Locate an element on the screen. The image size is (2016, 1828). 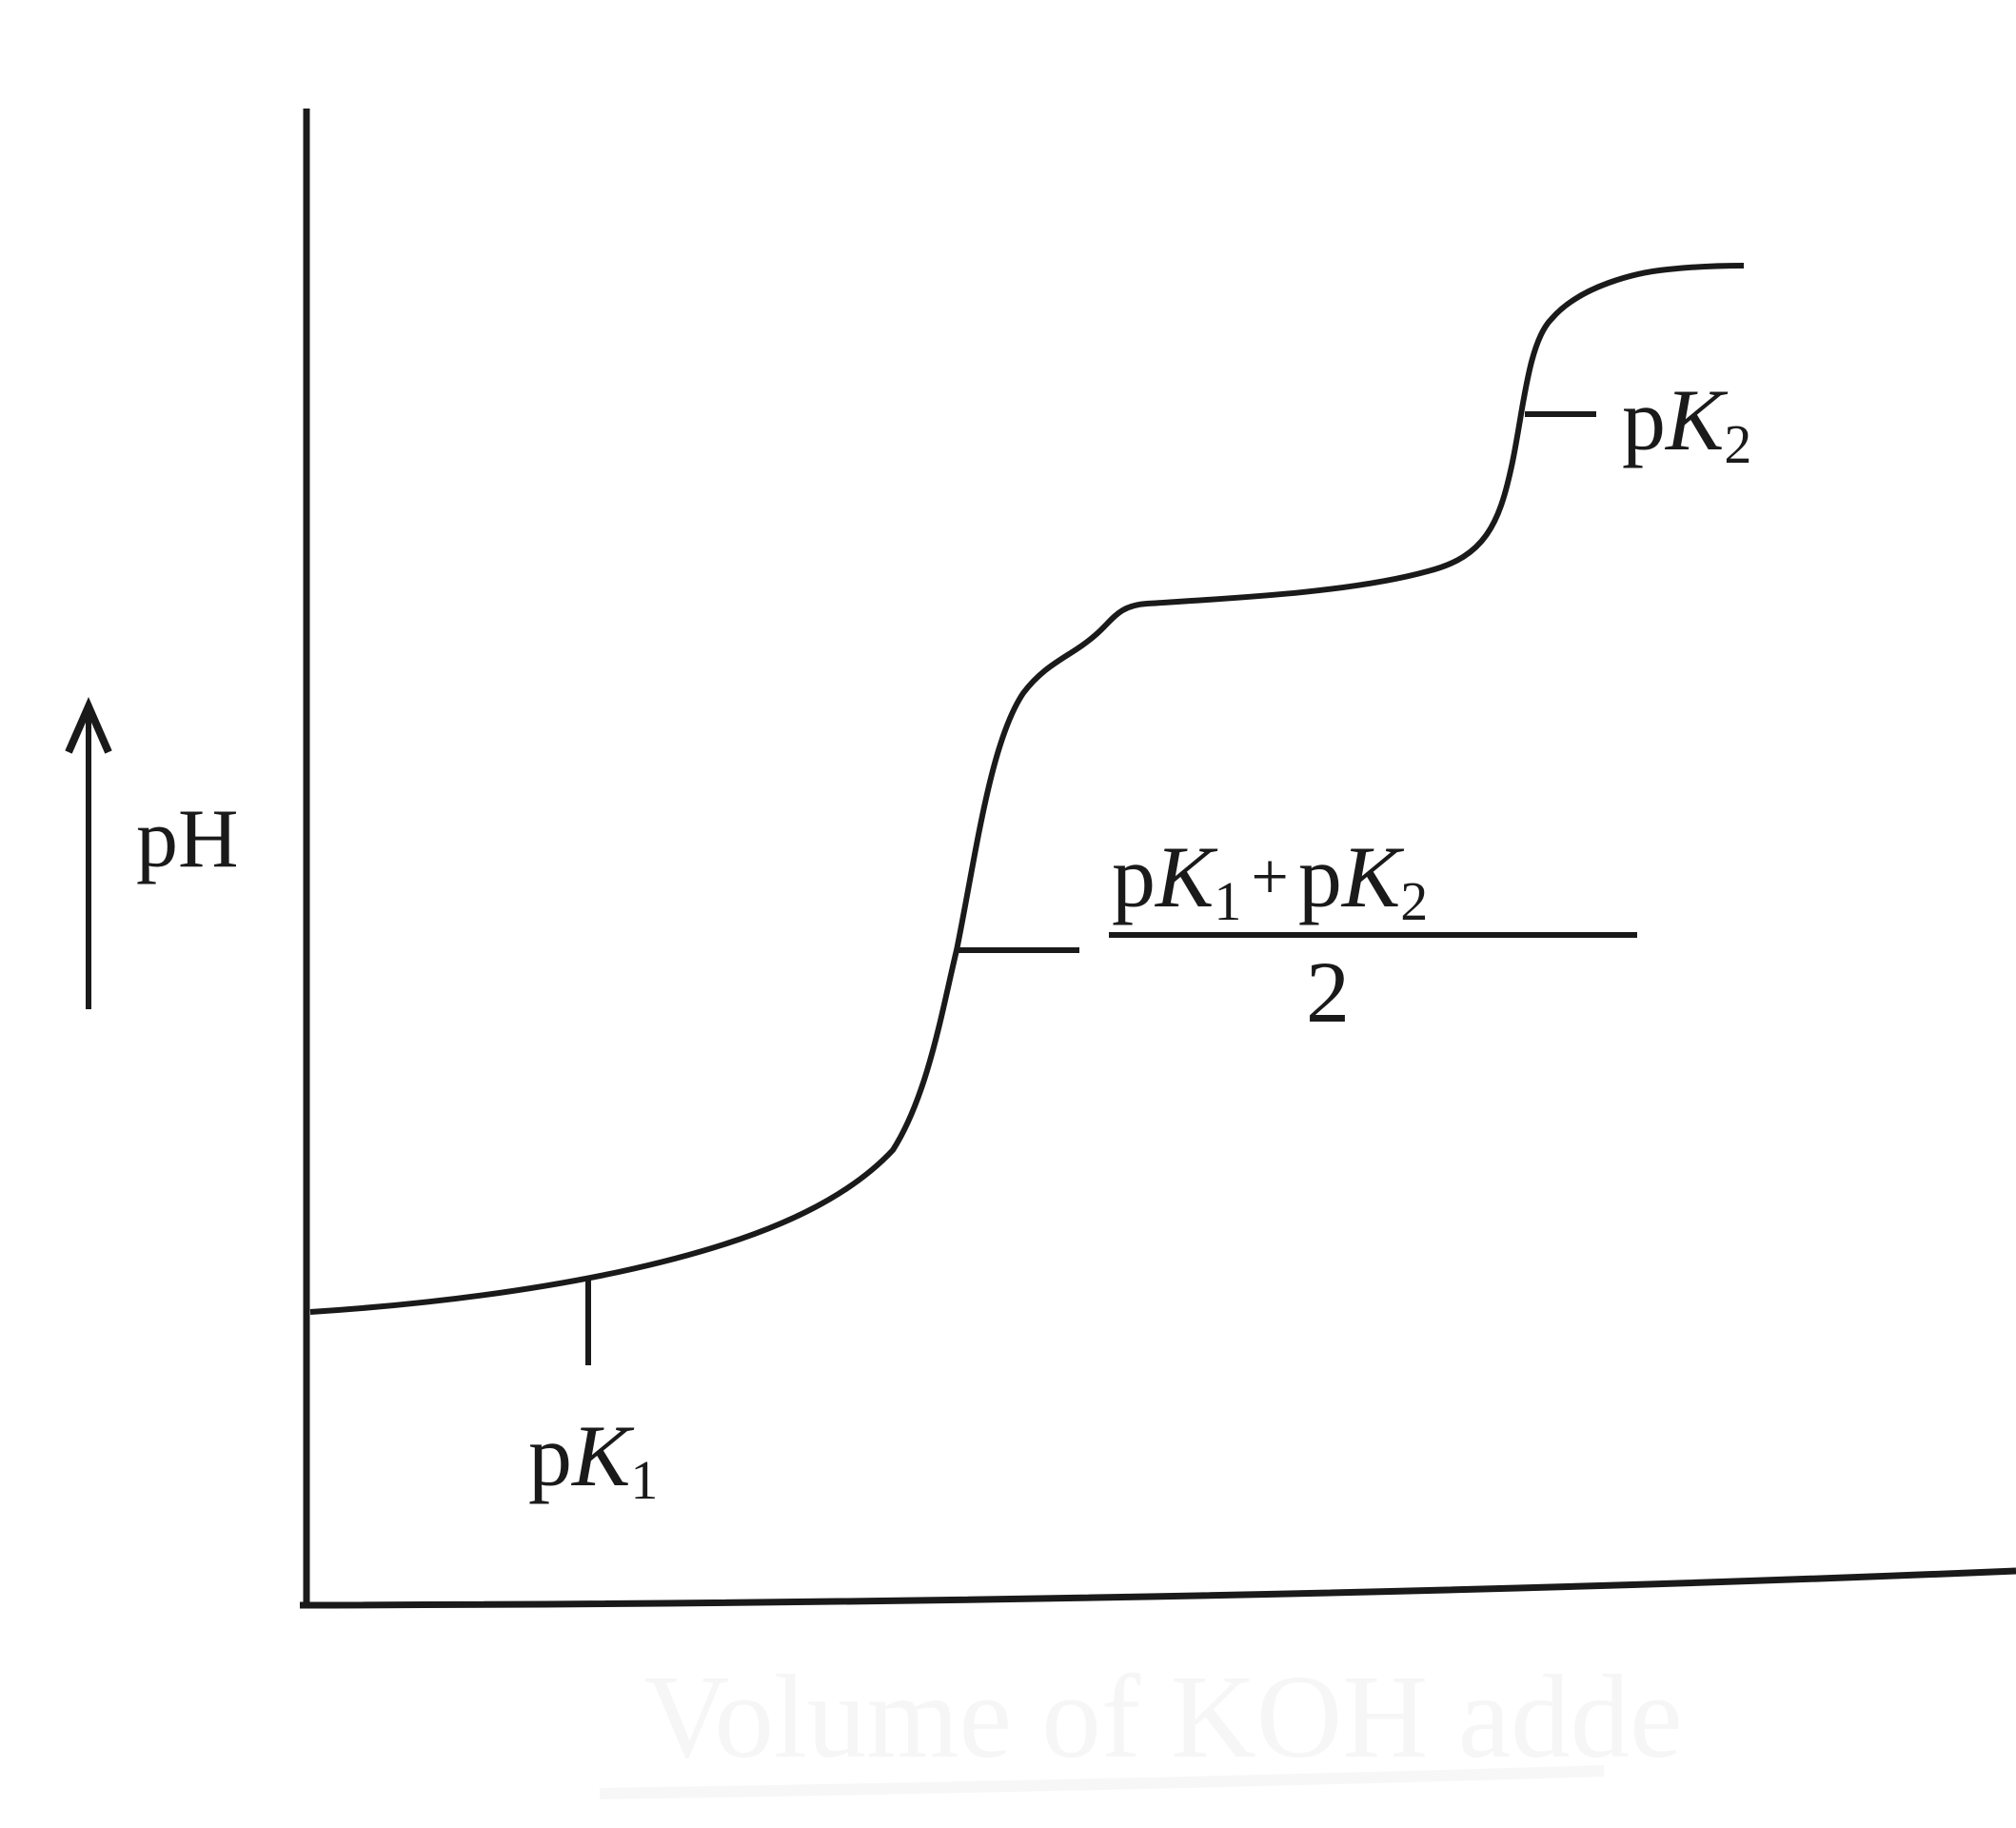
midpoint-numerator: pK1 + pK2 is located at coordinates (1270, 880).